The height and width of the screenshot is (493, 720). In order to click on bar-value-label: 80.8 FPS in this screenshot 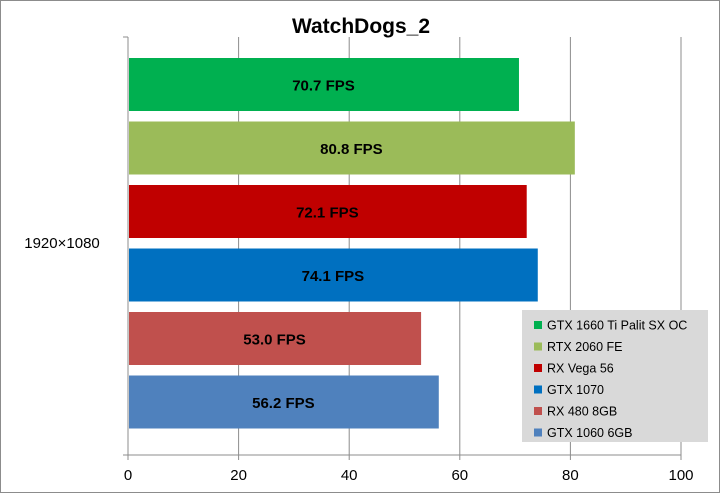, I will do `click(351, 149)`.